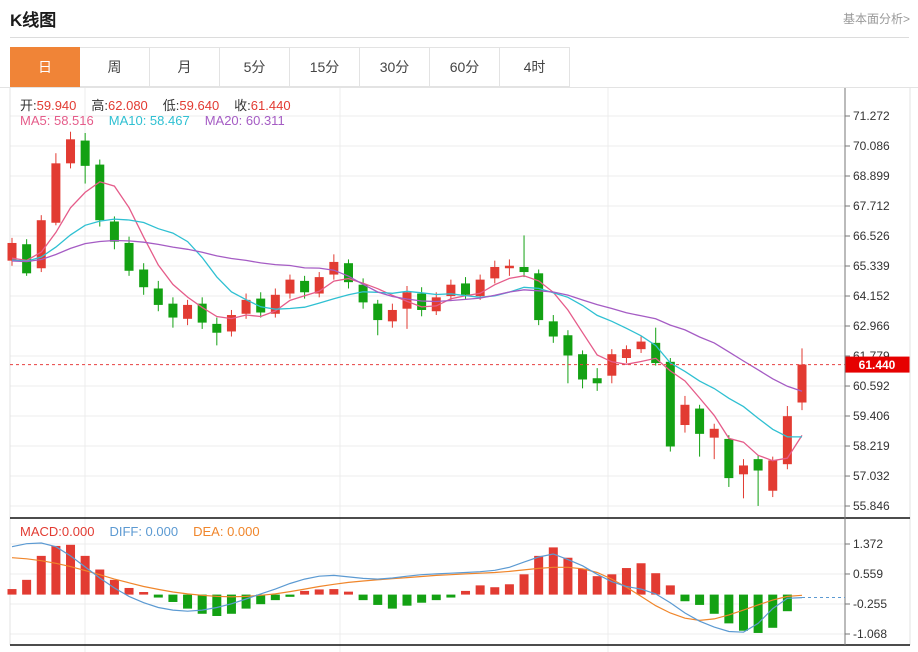 The width and height of the screenshot is (918, 652). What do you see at coordinates (871, 146) in the screenshot?
I see `price-axis-label: 70.086` at bounding box center [871, 146].